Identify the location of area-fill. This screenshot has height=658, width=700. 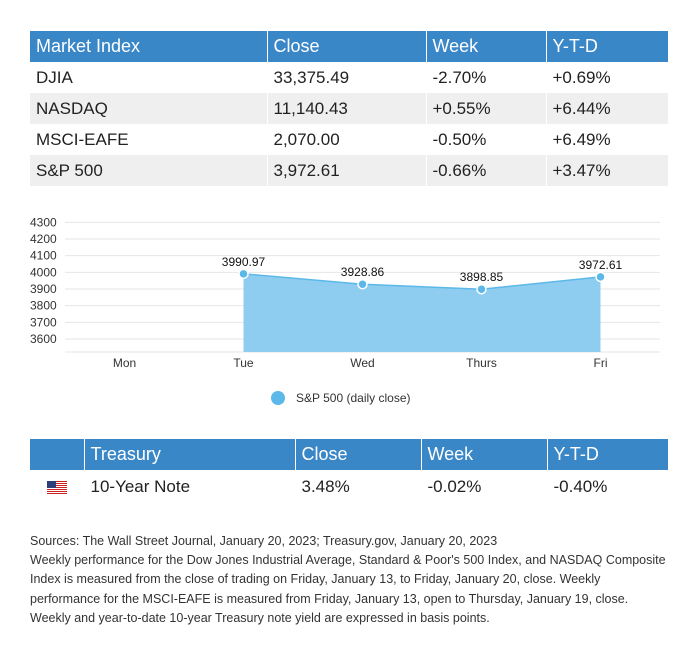
(422, 312).